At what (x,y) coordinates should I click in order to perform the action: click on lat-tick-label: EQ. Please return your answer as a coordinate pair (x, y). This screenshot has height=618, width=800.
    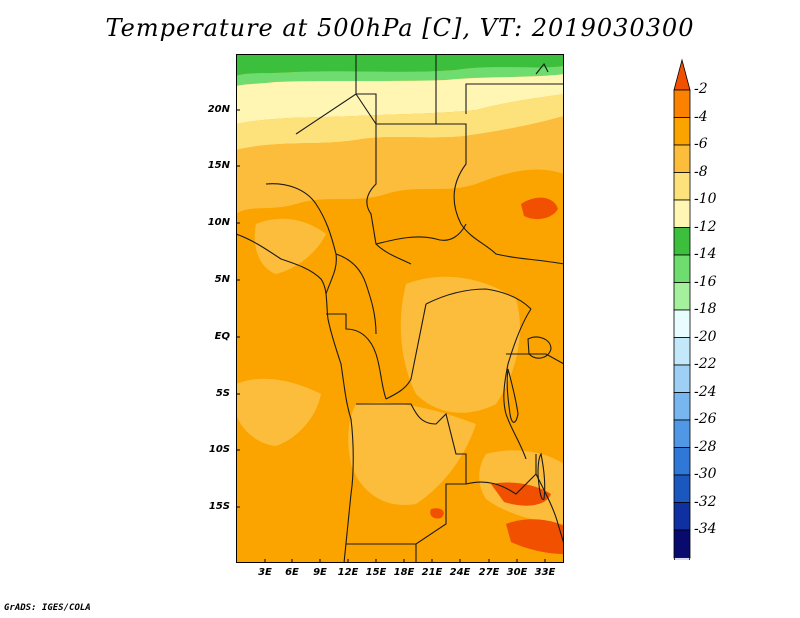
    Looking at the image, I should click on (222, 336).